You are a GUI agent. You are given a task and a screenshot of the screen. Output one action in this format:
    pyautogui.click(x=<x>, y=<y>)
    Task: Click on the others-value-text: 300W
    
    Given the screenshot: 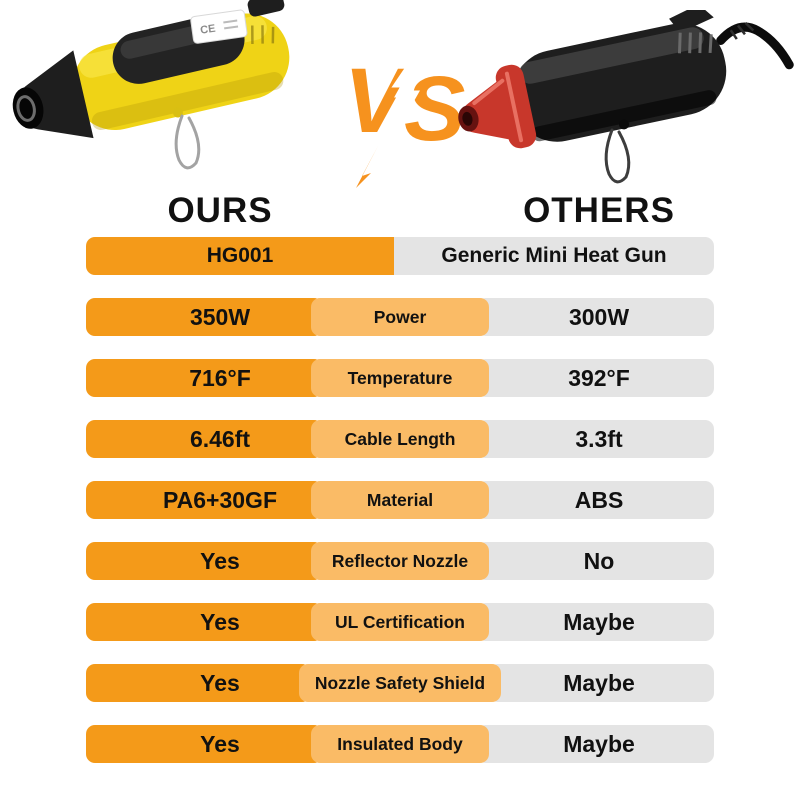 What is the action you would take?
    pyautogui.click(x=599, y=316)
    